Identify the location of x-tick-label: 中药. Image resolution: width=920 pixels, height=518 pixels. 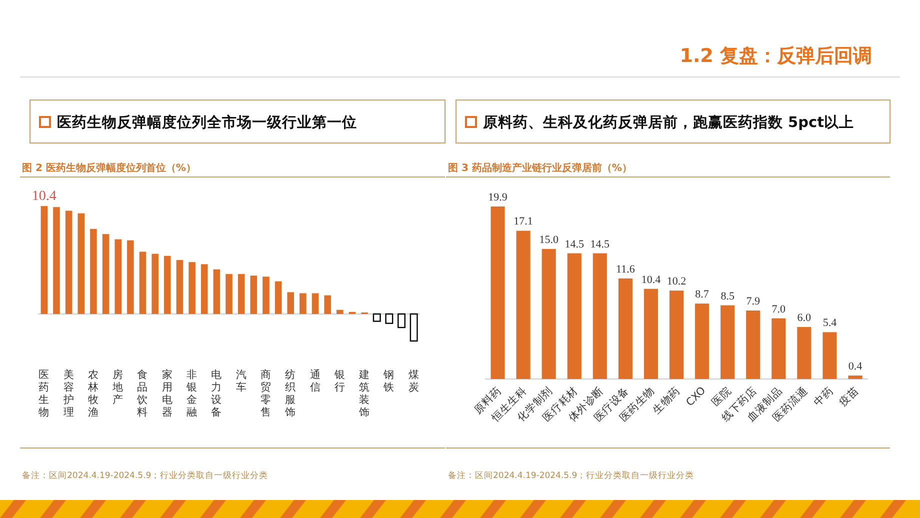
(823, 396).